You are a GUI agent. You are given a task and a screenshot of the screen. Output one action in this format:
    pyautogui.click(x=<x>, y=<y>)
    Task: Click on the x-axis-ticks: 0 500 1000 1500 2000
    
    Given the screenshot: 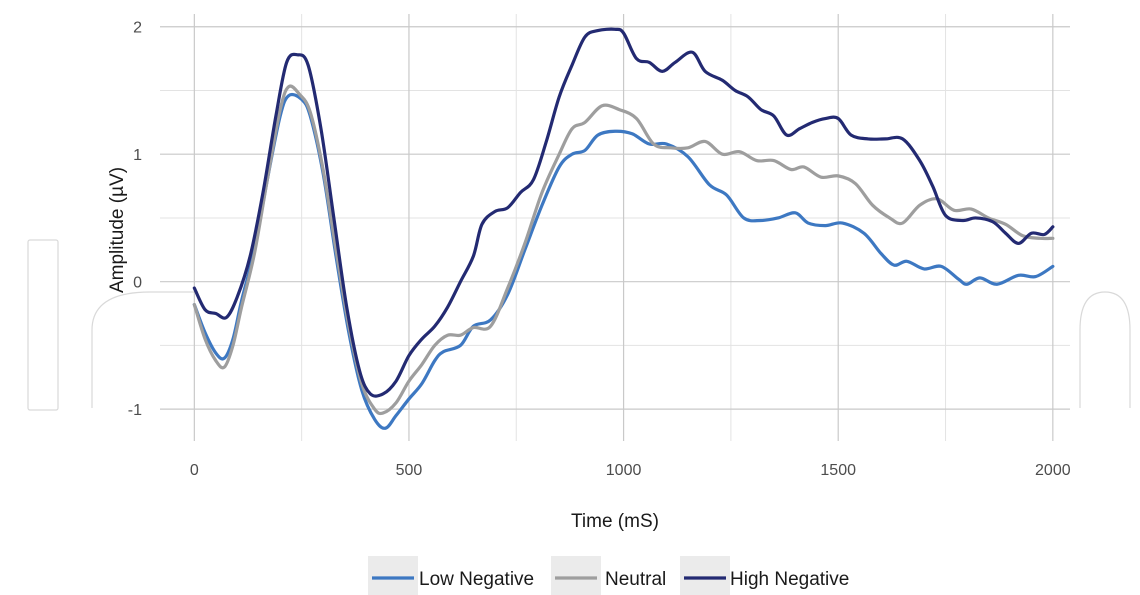 What is the action you would take?
    pyautogui.click(x=630, y=470)
    